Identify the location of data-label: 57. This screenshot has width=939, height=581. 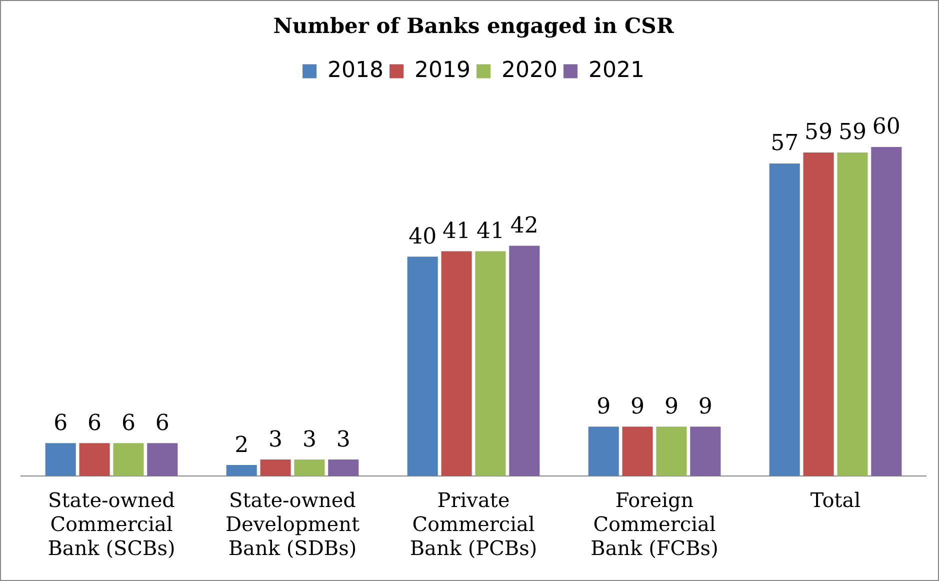
(784, 143).